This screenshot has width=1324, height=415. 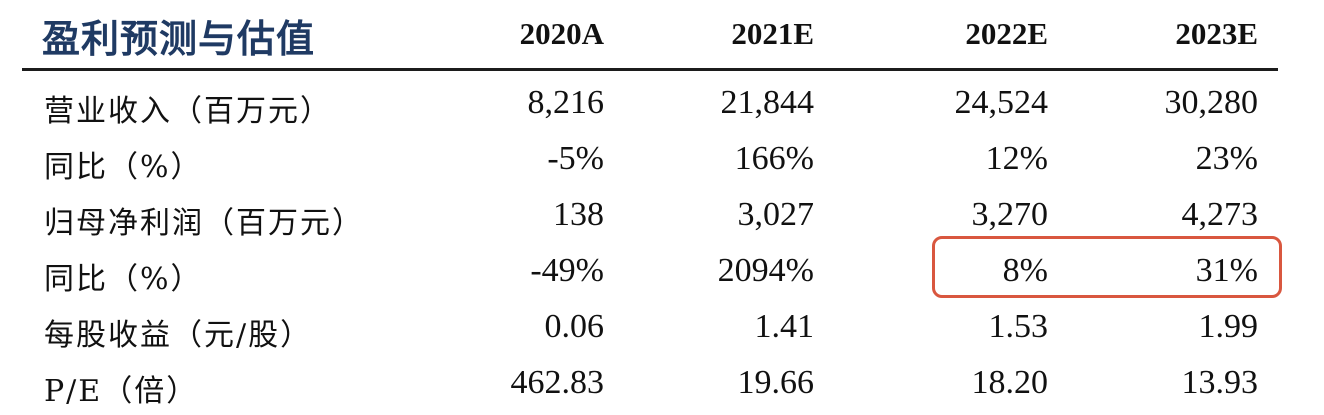 I want to click on table-row-eps: 每股收益（元/股） 0.06 1.41 1.53 1.99, so click(x=653, y=330).